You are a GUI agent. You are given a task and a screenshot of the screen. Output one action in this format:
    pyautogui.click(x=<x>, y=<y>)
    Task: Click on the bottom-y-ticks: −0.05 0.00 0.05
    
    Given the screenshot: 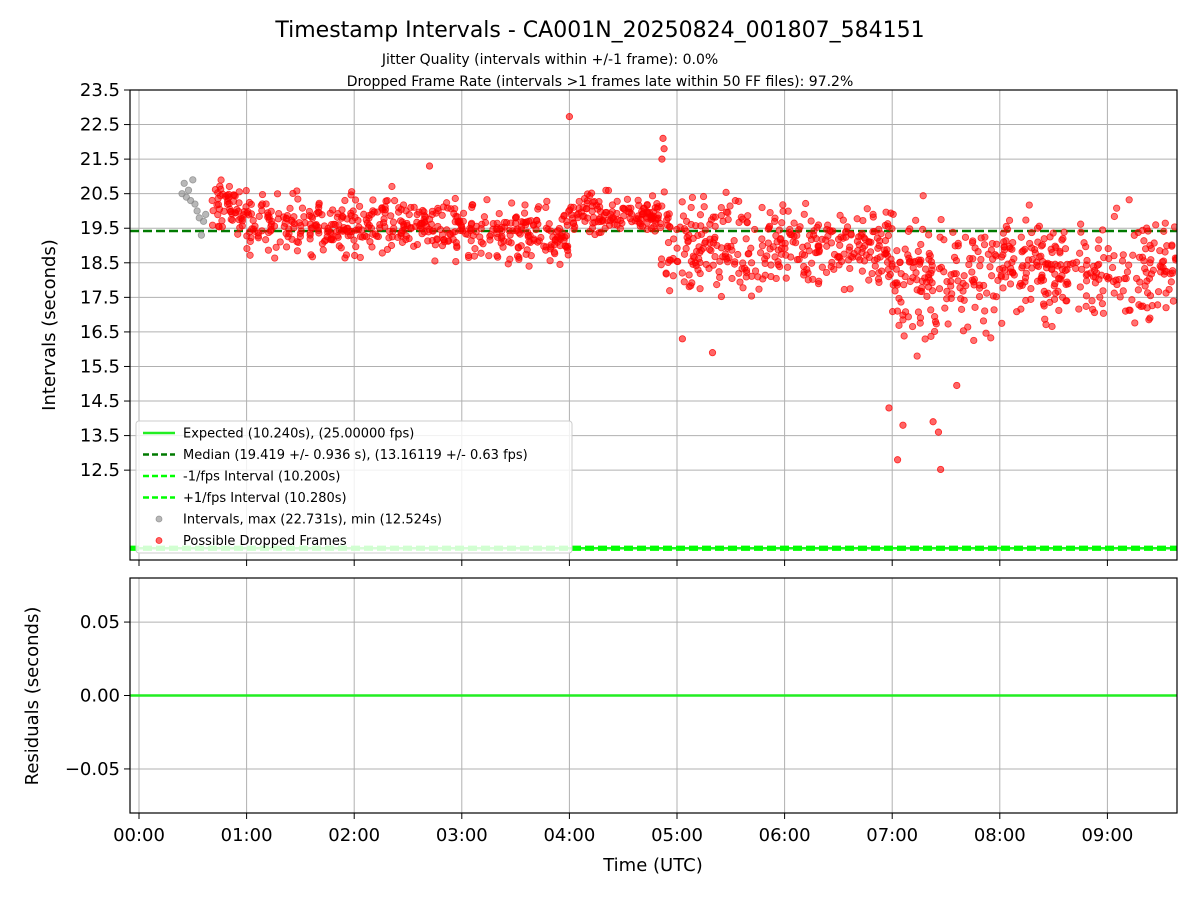 What is the action you would take?
    pyautogui.click(x=97, y=696)
    